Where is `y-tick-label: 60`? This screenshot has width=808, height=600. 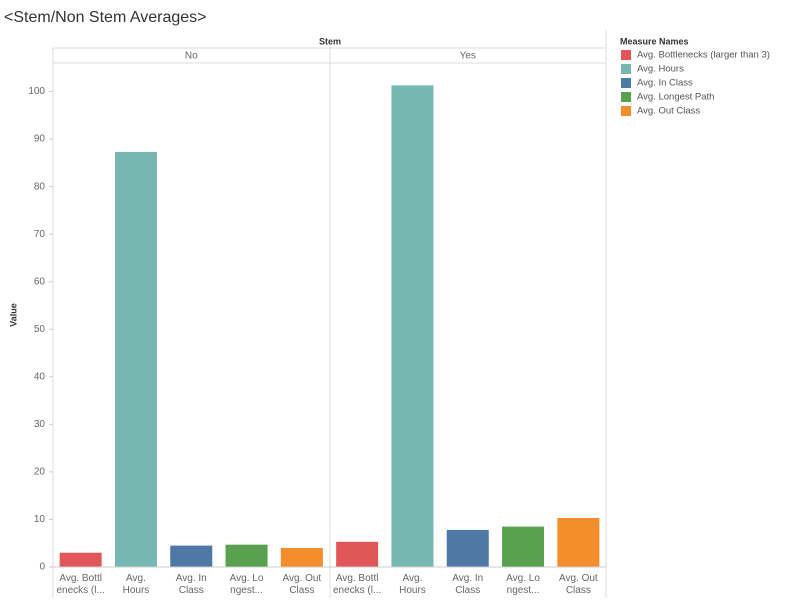
y-tick-label: 60 is located at coordinates (40, 281).